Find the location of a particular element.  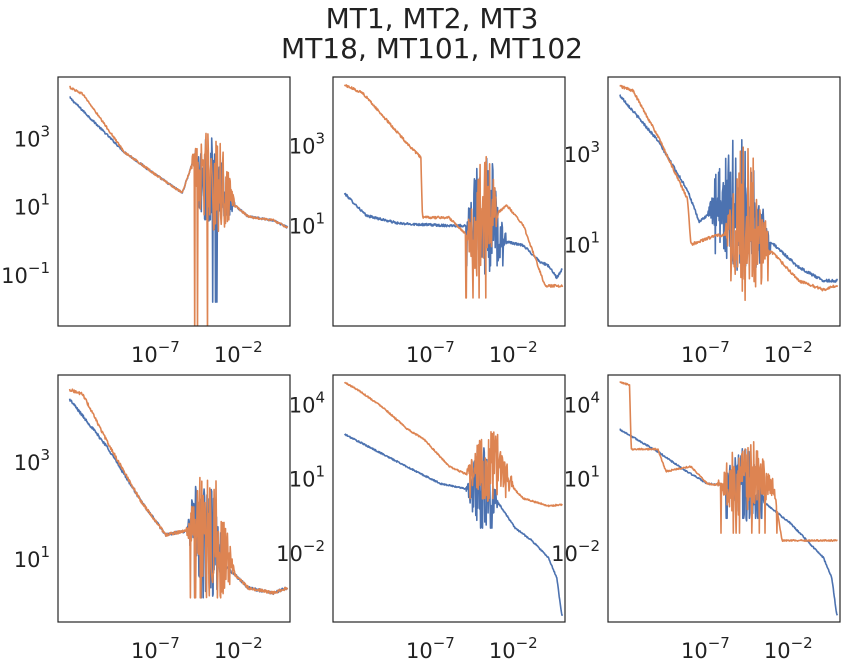

subplot-2: 10⁻⁷ 10⁻² 10³ 10¹ is located at coordinates (427, 221).